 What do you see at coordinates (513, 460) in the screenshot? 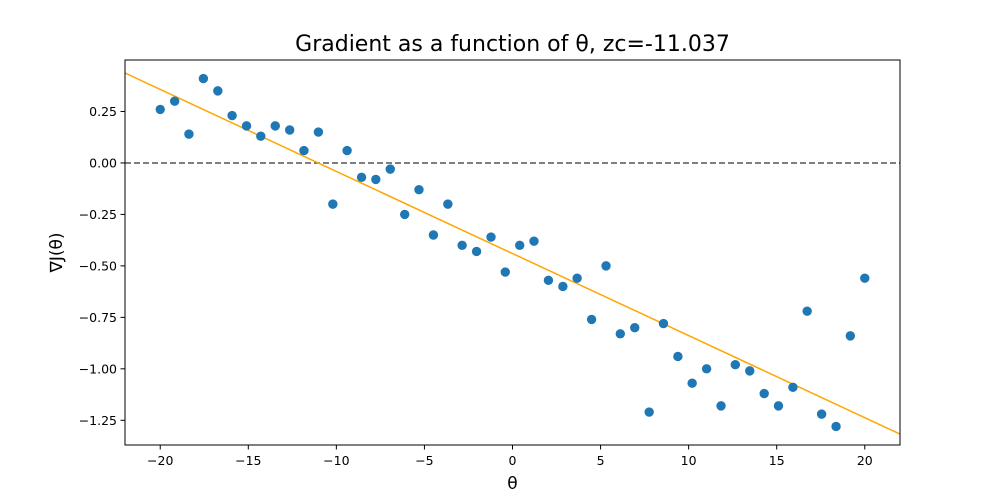
I see `x-tick-label: 0` at bounding box center [513, 460].